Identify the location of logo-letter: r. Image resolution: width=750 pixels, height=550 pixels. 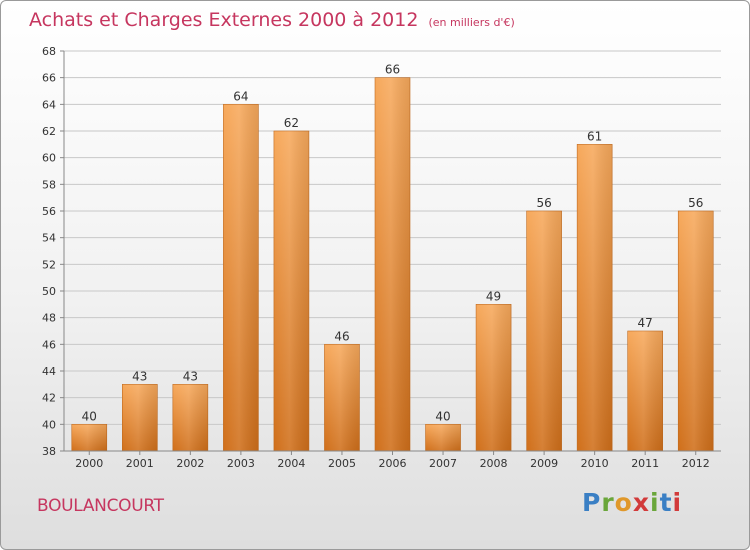
(608, 502).